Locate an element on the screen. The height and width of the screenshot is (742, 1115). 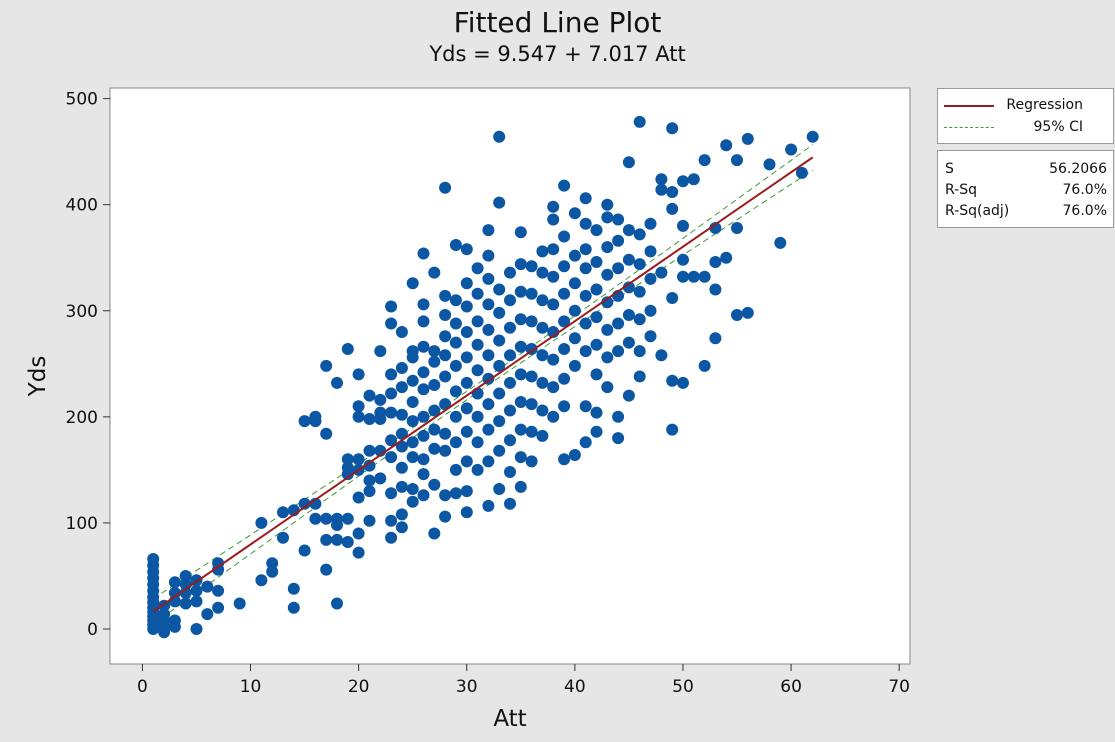
legend-swatch-ci is located at coordinates (969, 127).